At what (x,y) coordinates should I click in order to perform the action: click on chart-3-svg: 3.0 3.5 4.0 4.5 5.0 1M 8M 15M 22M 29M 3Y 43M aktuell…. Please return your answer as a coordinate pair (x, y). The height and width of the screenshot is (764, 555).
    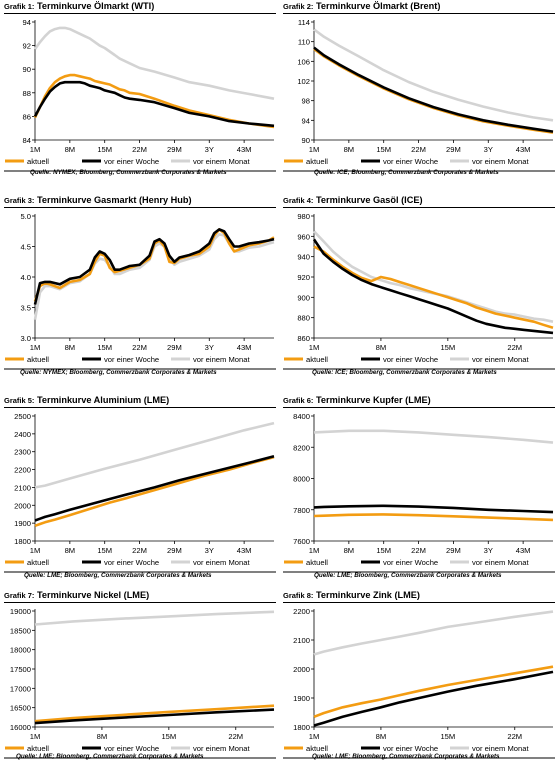
    Looking at the image, I should click on (140, 289).